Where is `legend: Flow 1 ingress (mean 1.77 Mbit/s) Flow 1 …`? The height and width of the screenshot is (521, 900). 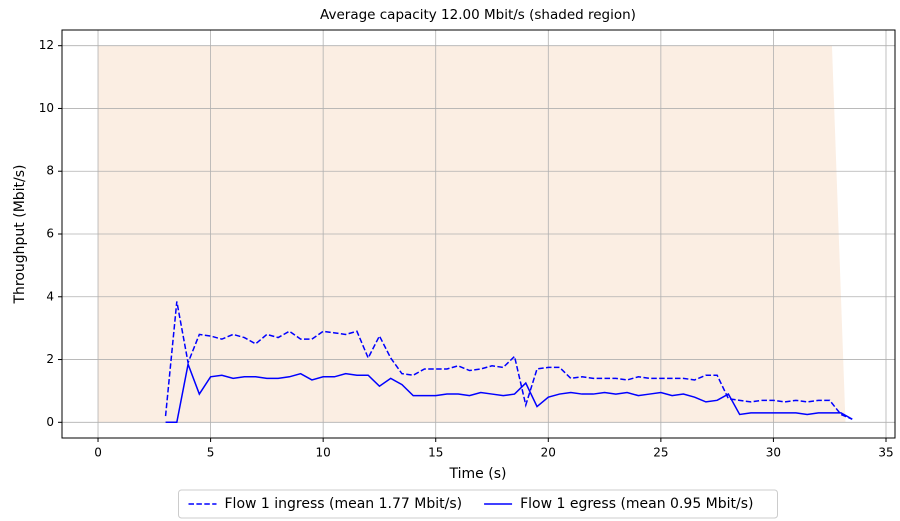 legend: Flow 1 ingress (mean 1.77 Mbit/s) Flow 1 … is located at coordinates (478, 504).